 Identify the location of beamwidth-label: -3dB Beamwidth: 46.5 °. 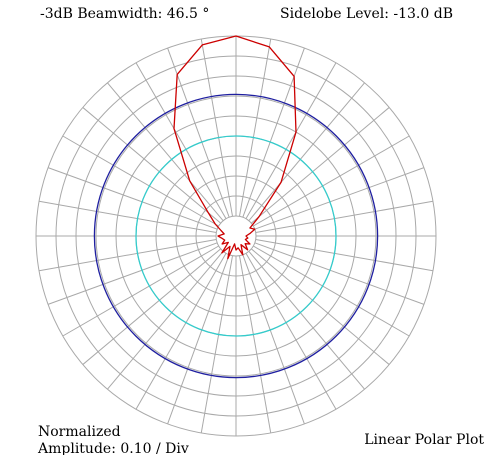
(125, 14).